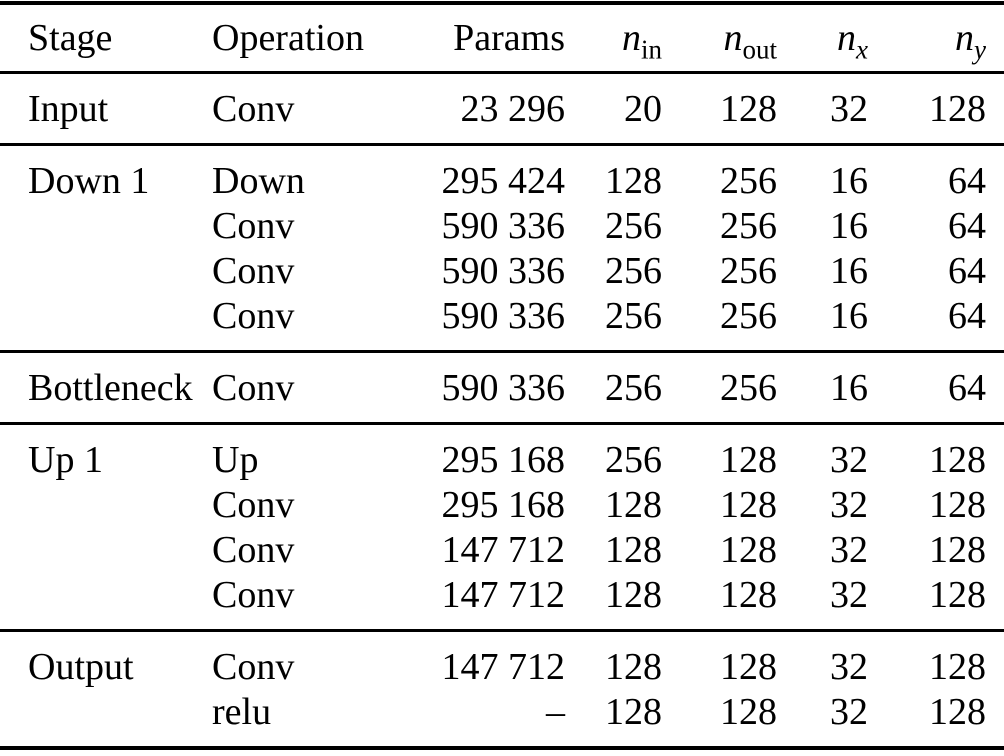  I want to click on operation-cell: Down, so click(258, 180).